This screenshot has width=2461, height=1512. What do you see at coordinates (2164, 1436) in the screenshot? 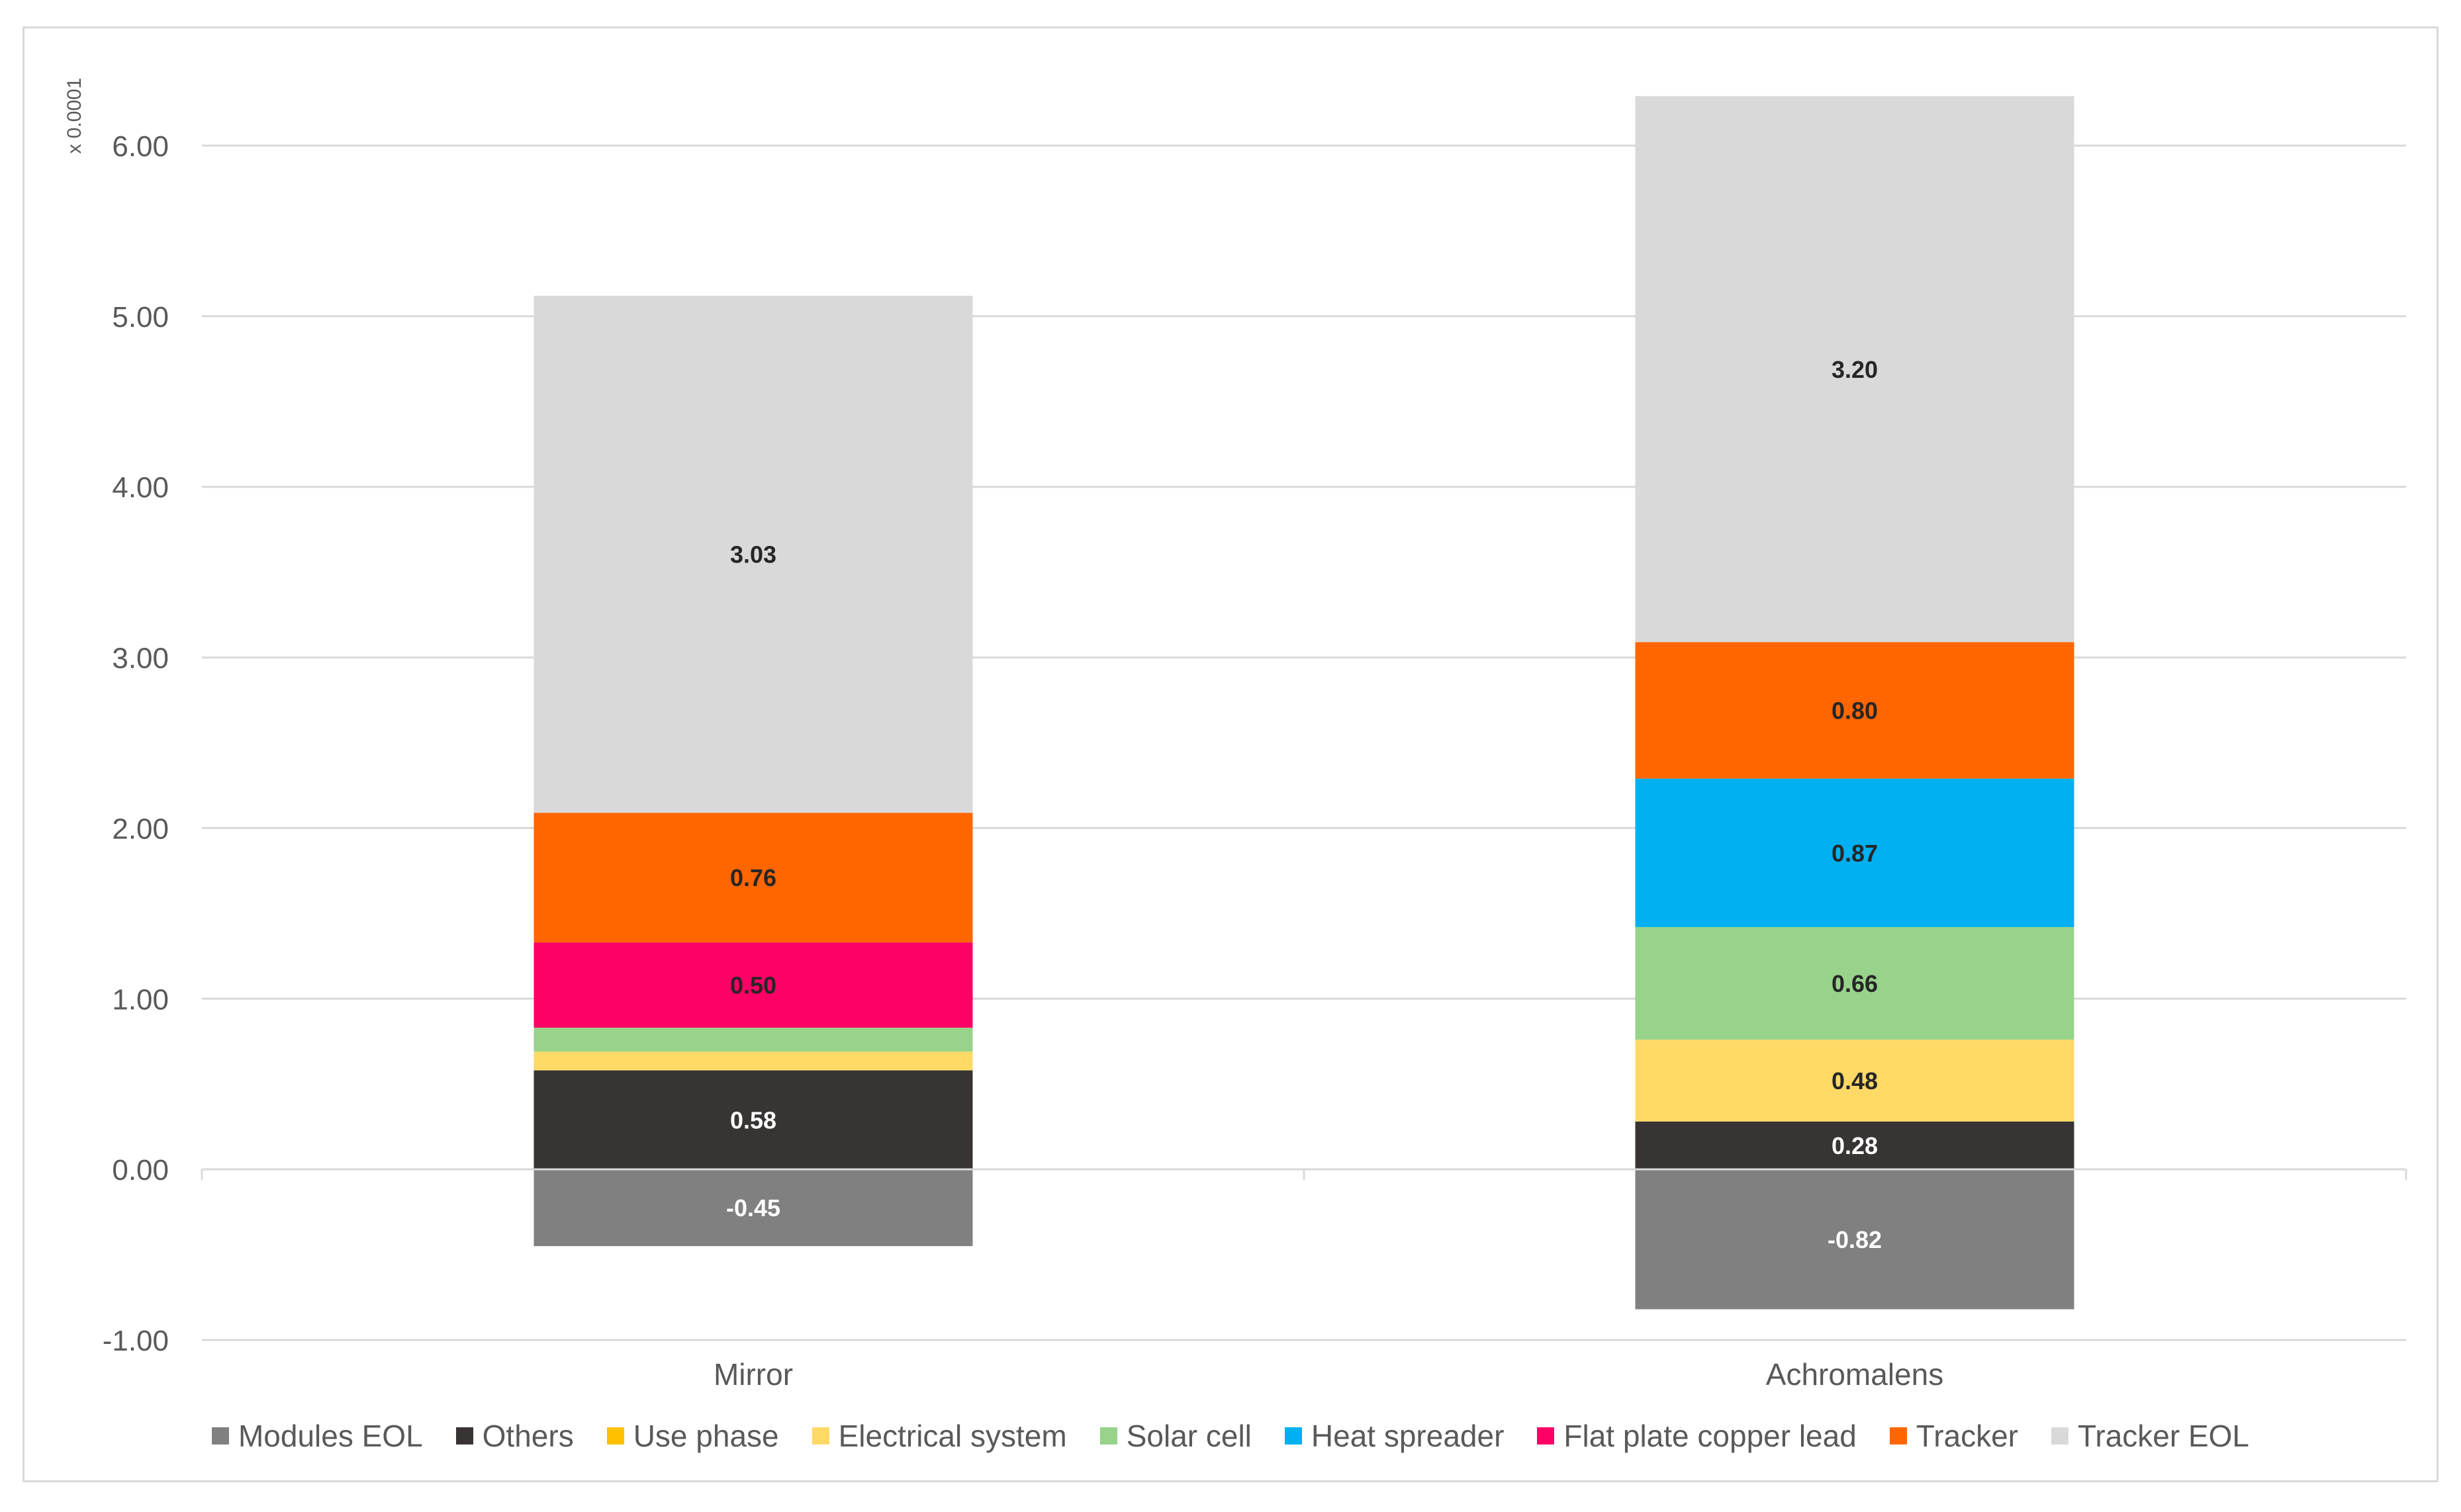
I see `legend-label: Tracker EOL` at bounding box center [2164, 1436].